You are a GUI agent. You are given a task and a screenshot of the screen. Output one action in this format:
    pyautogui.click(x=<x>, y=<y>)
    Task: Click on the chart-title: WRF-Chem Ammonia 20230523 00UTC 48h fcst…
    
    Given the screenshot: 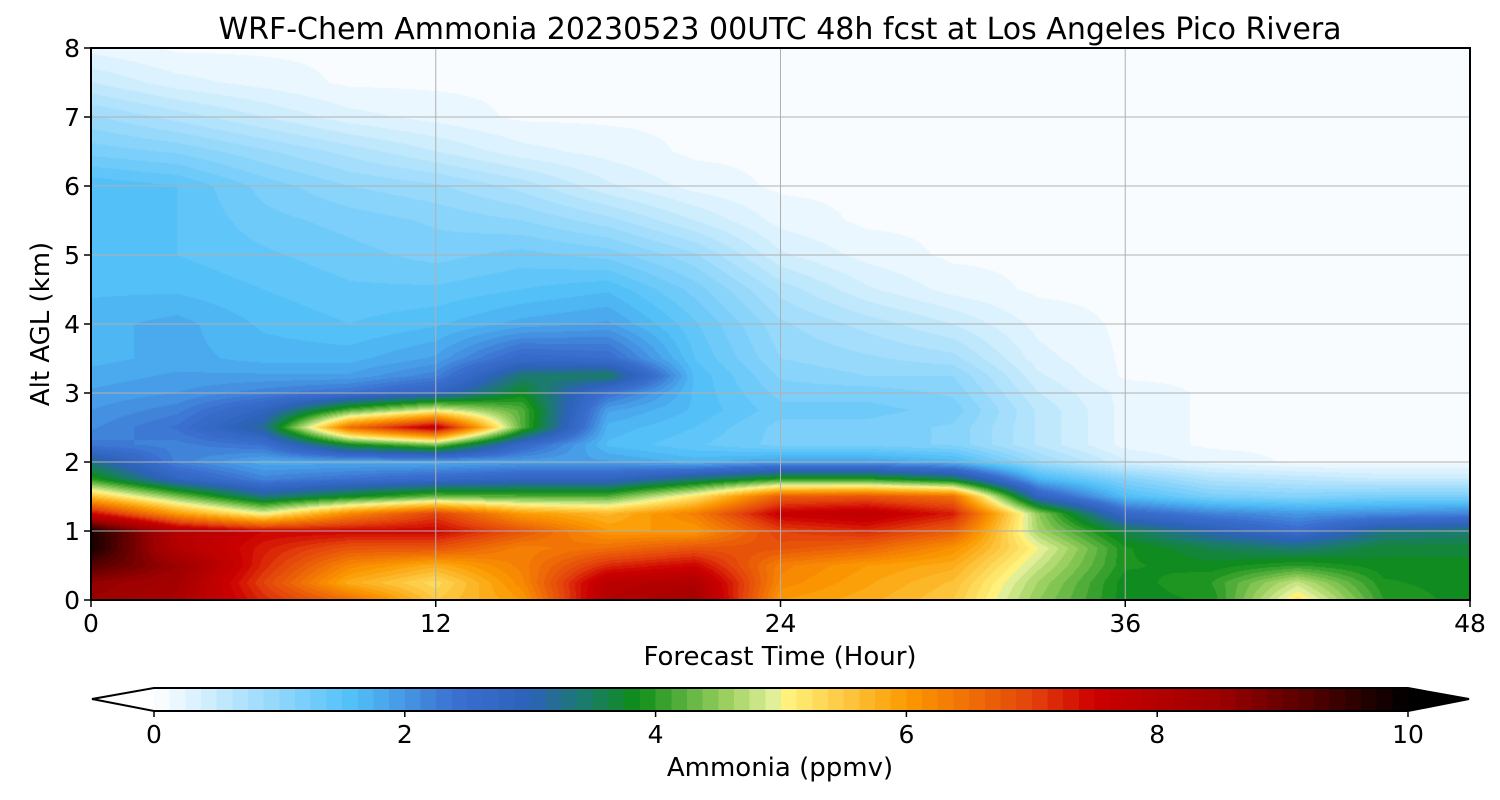 What is the action you would take?
    pyautogui.click(x=779, y=29)
    